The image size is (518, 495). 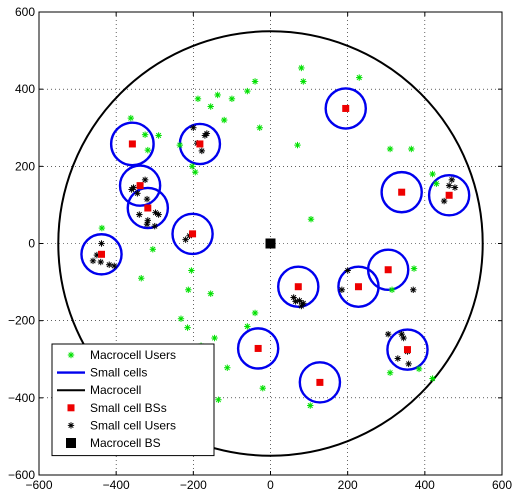 I want to click on macrocell-bs-point, so click(x=270, y=243).